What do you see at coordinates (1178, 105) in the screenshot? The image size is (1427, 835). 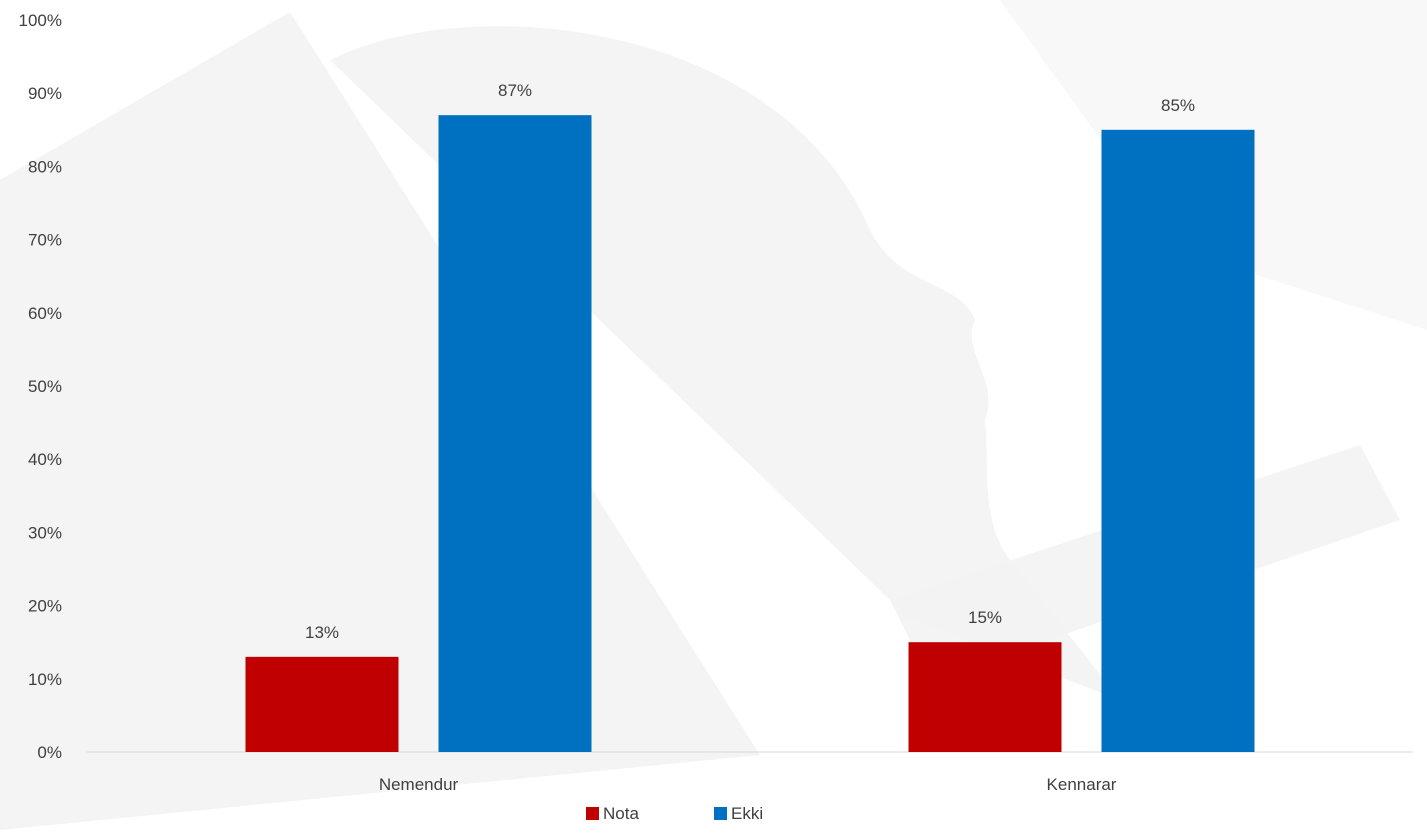 I see `data-label: 85%` at bounding box center [1178, 105].